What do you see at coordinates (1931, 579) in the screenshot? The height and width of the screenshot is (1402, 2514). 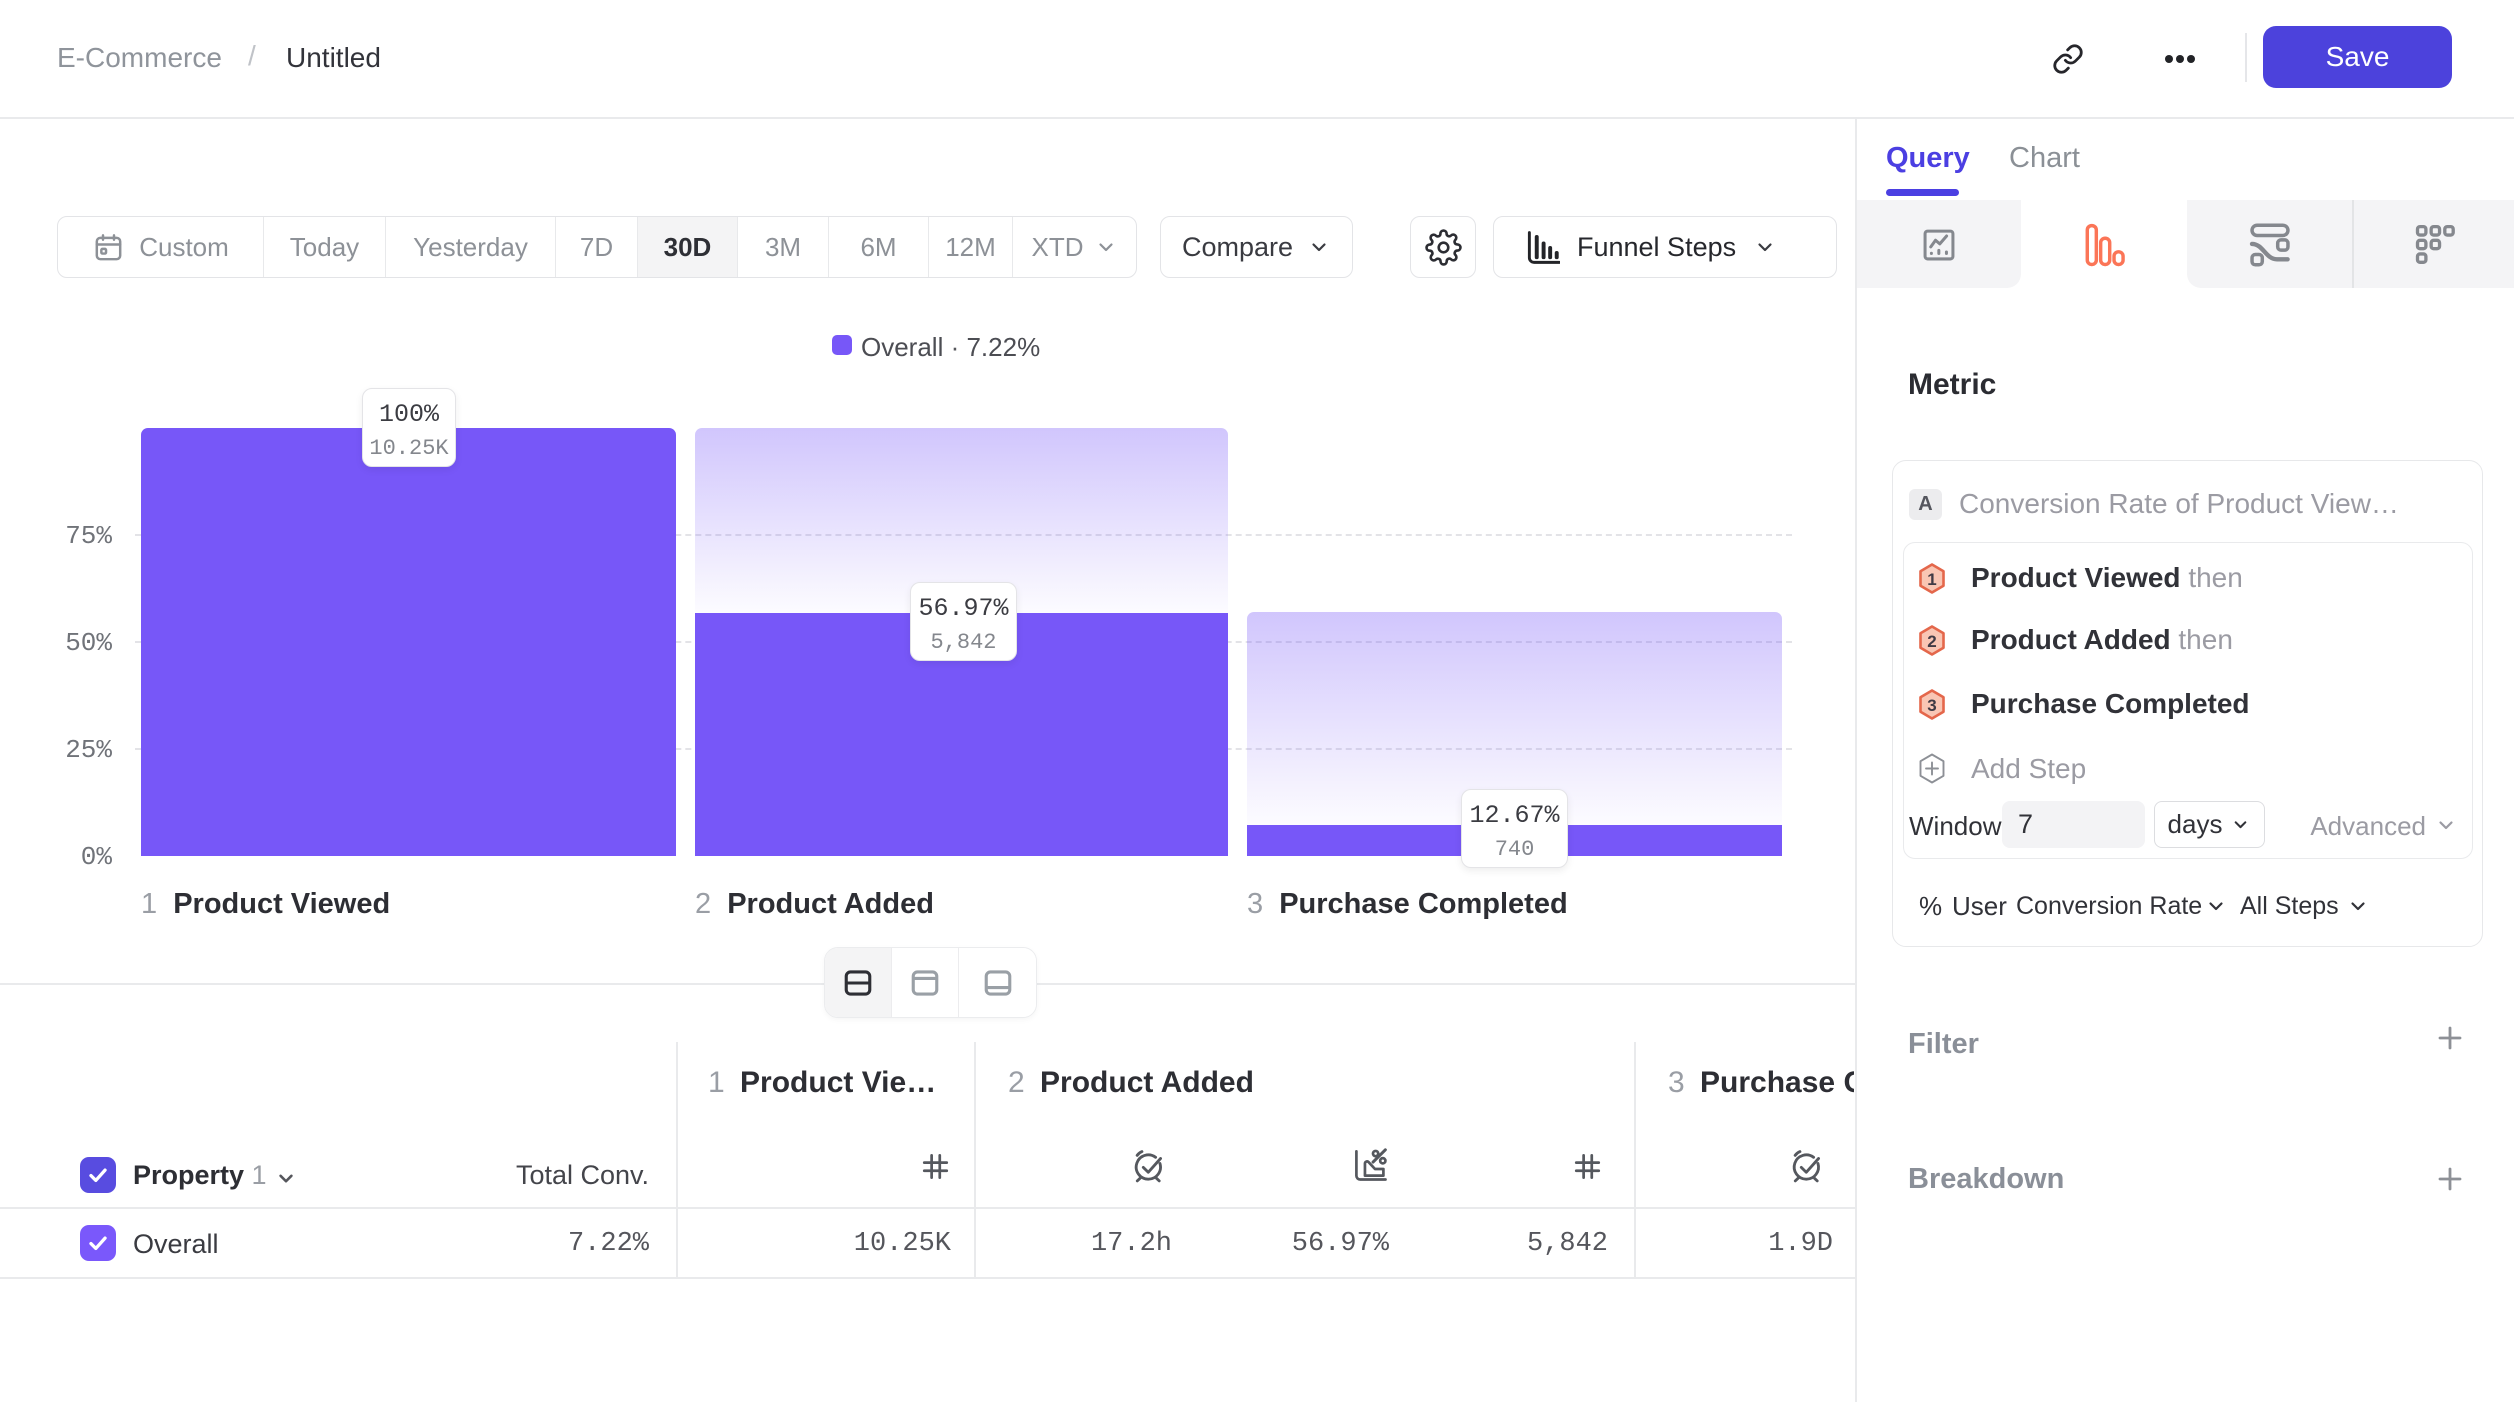 I see `svg-text: 1` at bounding box center [1931, 579].